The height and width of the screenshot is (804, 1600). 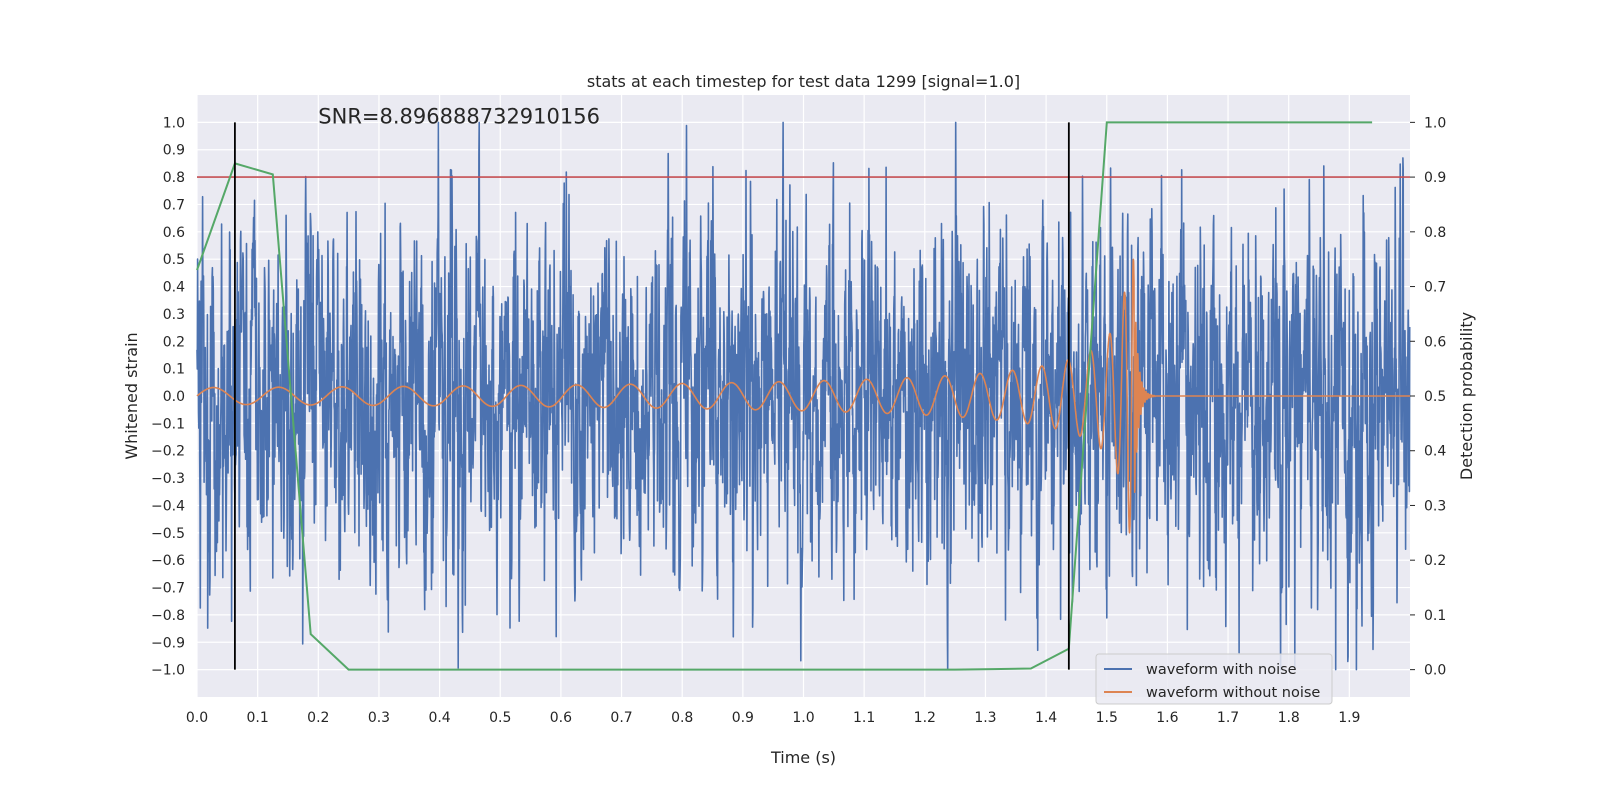 I want to click on x-tick-label: 0.7, so click(x=621, y=718).